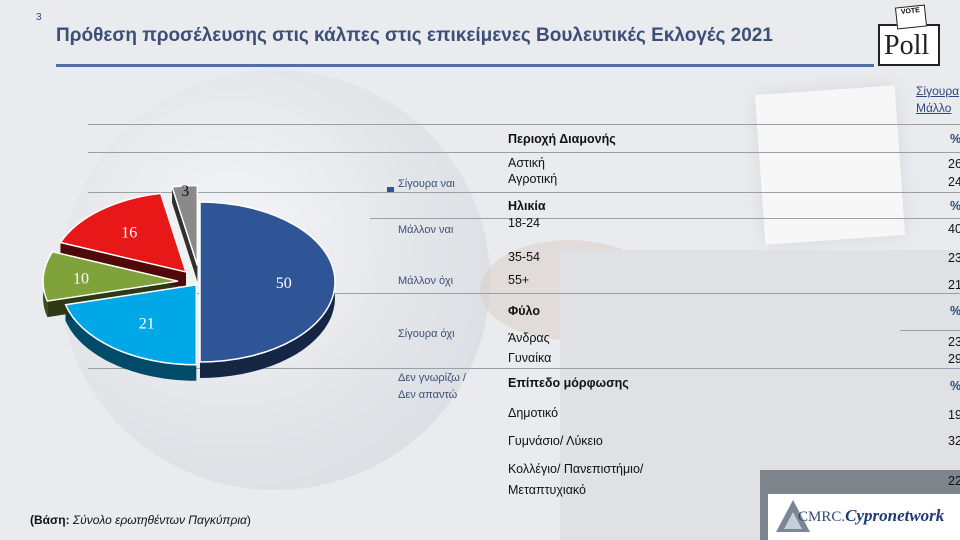  Describe the element at coordinates (50, 520) in the screenshot. I see `base-note-label: (Βάση:` at that location.